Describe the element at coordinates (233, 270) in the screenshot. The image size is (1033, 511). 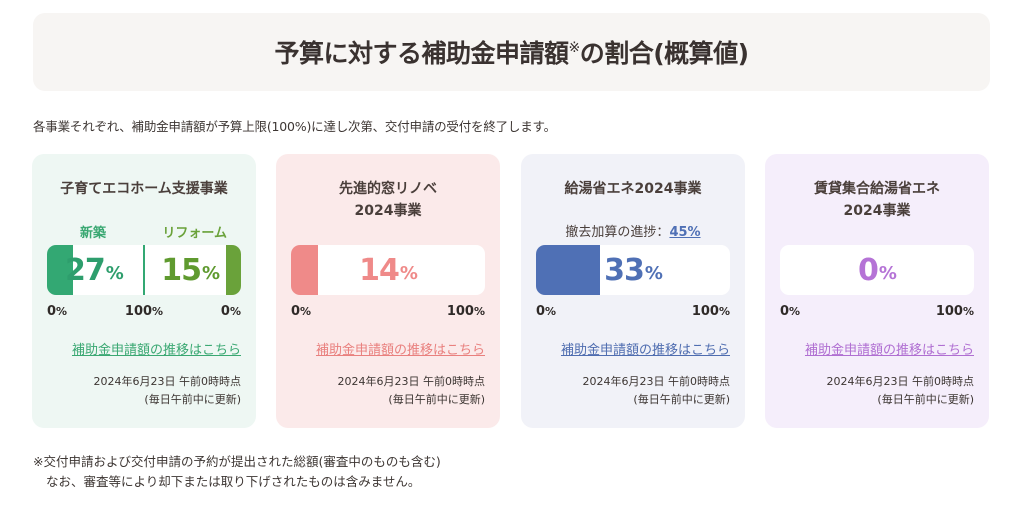
I see `progress-fill-reform` at that location.